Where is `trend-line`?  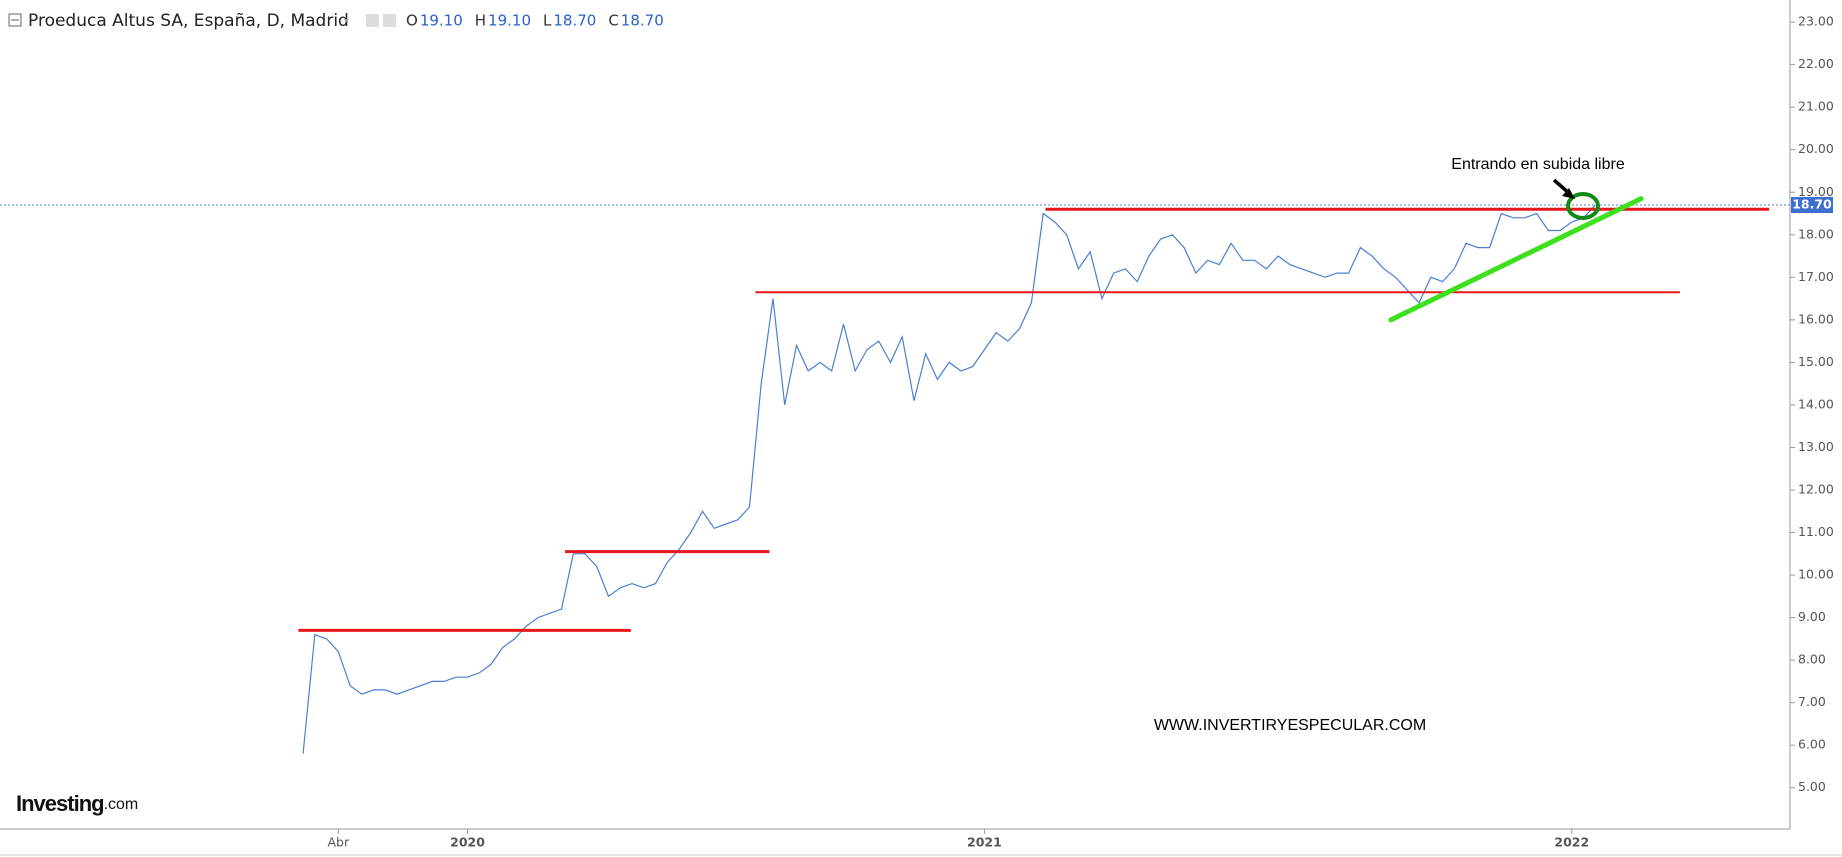
trend-line is located at coordinates (1516, 259).